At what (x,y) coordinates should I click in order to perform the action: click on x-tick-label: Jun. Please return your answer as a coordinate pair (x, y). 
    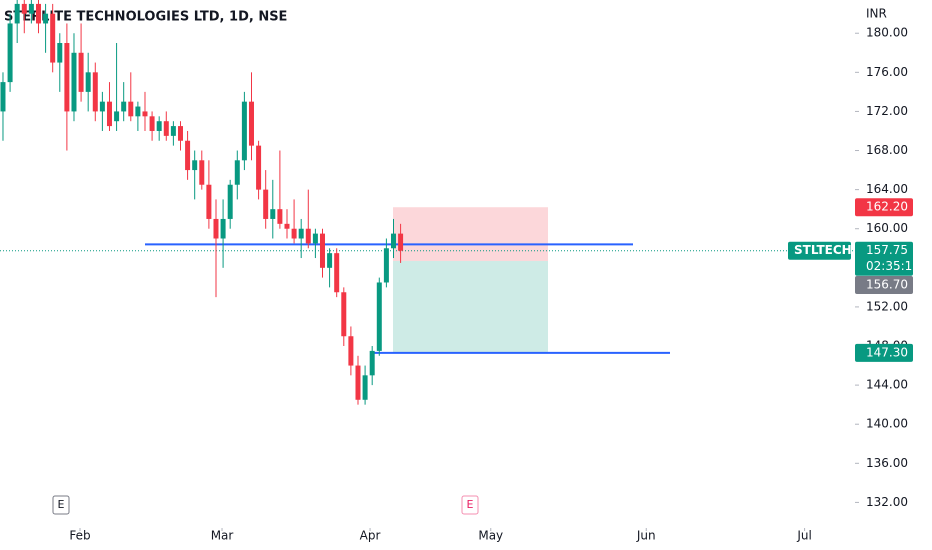
    Looking at the image, I should click on (646, 536).